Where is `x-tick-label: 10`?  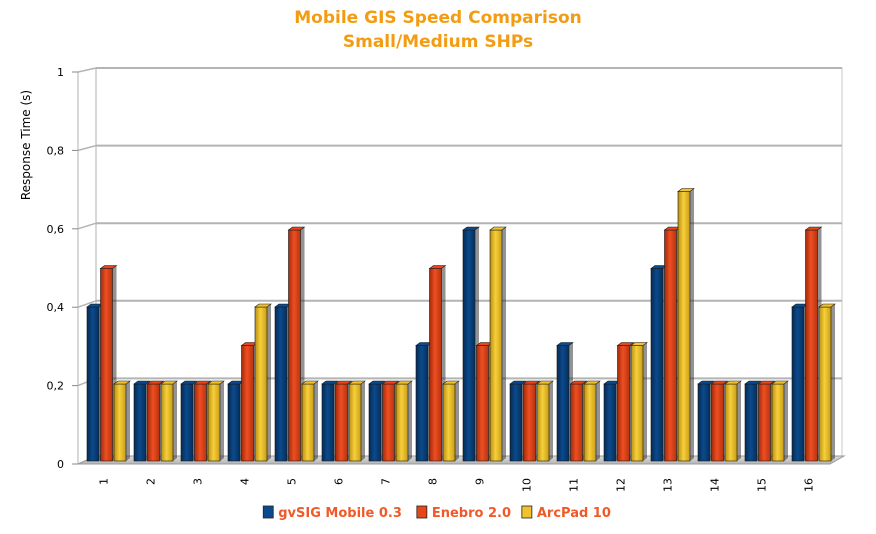
x-tick-label: 10 is located at coordinates (527, 485).